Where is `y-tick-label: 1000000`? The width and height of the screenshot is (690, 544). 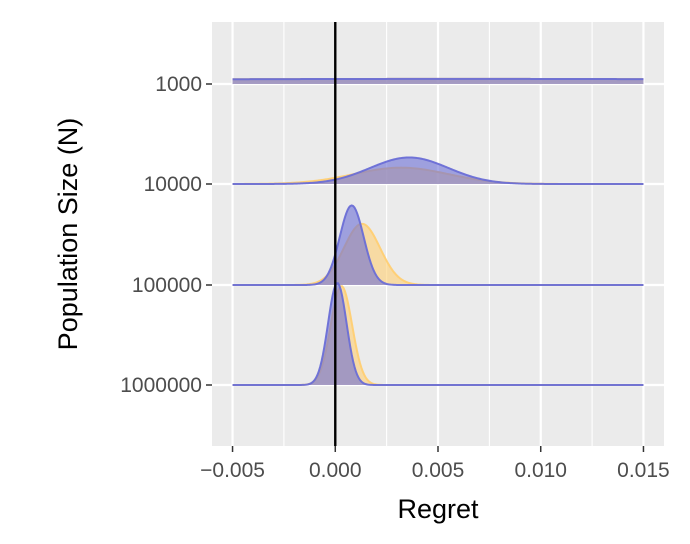 y-tick-label: 1000000 is located at coordinates (161, 385).